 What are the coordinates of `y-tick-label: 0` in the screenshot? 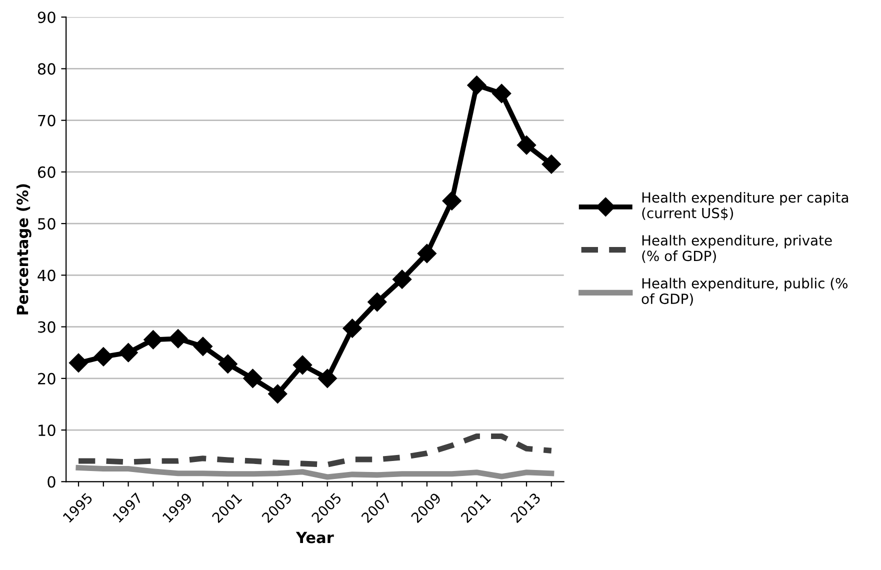 It's located at (52, 482).